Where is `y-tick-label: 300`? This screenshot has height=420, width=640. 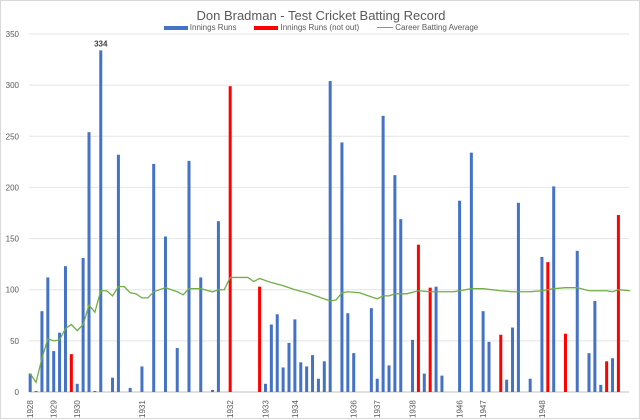
y-tick-label: 300 is located at coordinates (13, 85).